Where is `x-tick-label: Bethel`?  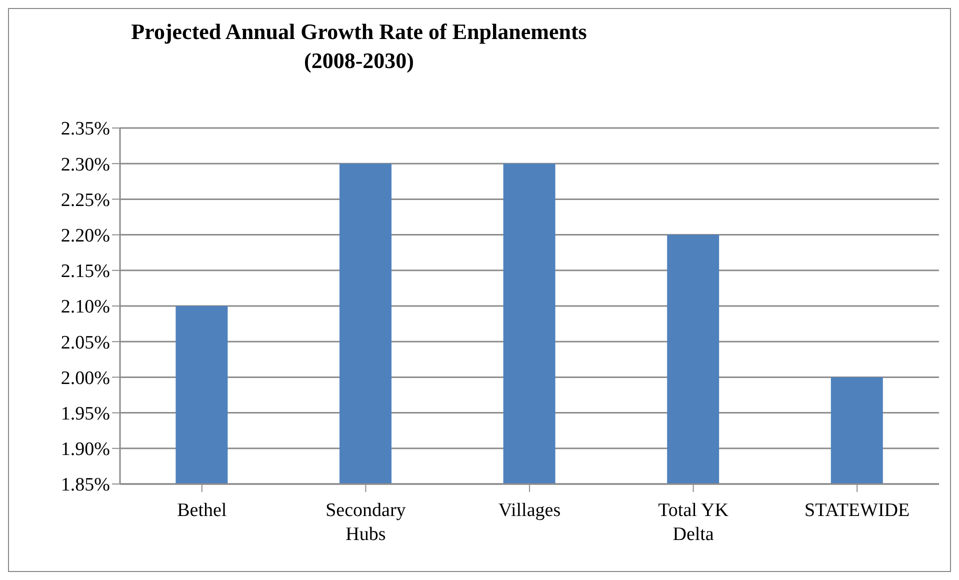 x-tick-label: Bethel is located at coordinates (202, 510).